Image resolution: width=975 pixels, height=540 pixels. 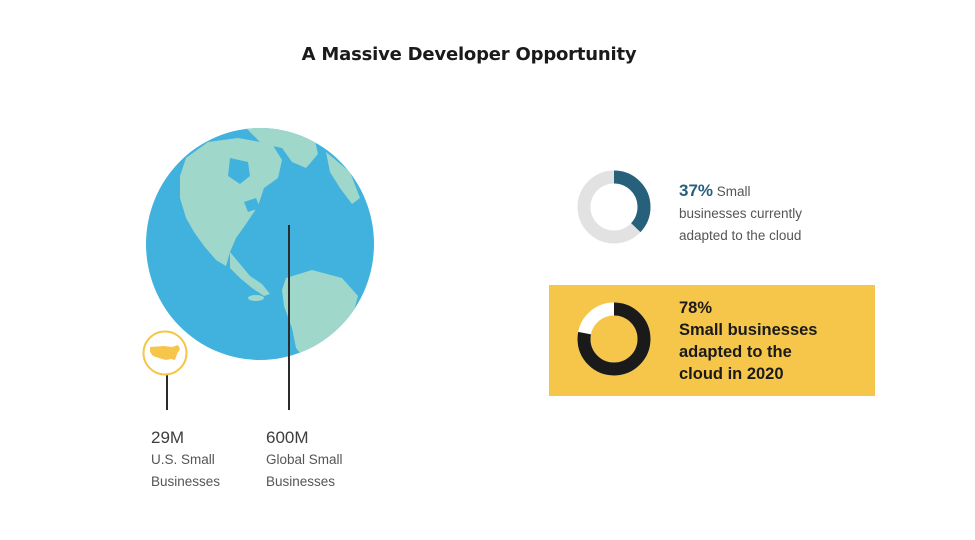 I want to click on cloud-2020-label-line2: adapted to the, so click(x=735, y=352).